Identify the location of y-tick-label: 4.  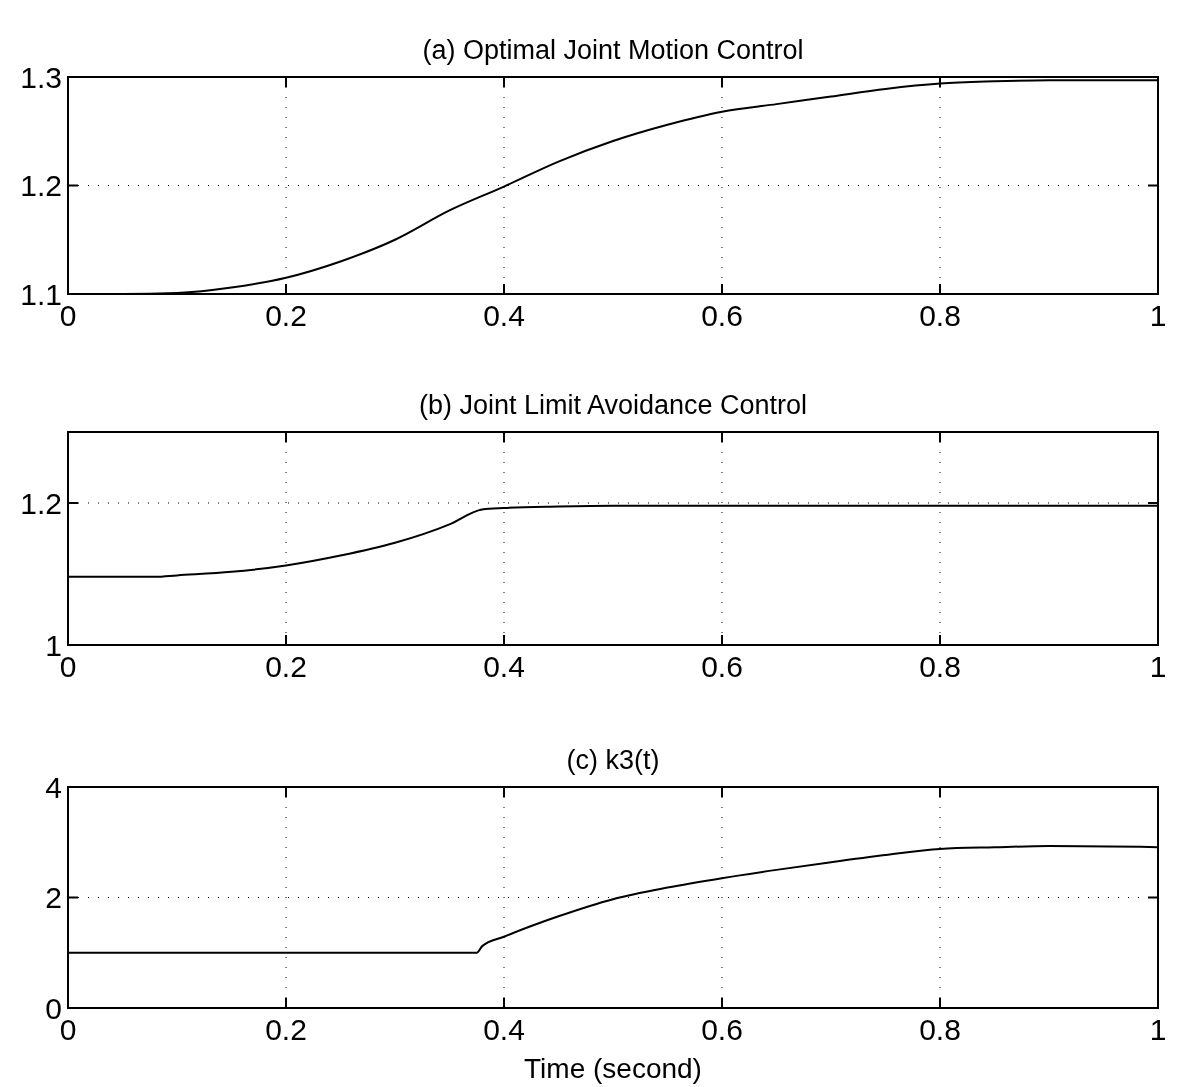
(53, 787).